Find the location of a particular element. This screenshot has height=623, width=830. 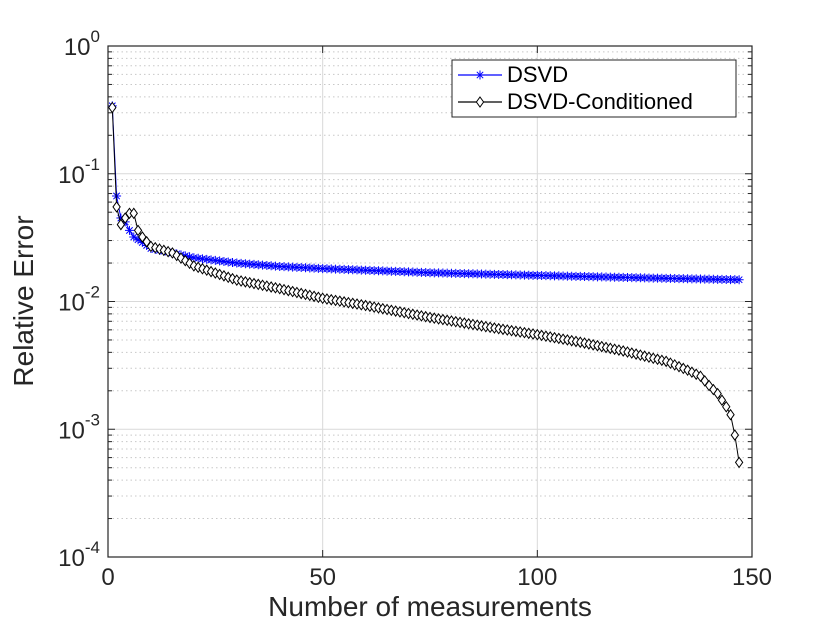

legend: DSVD DSVD-Conditioned is located at coordinates (594, 88).